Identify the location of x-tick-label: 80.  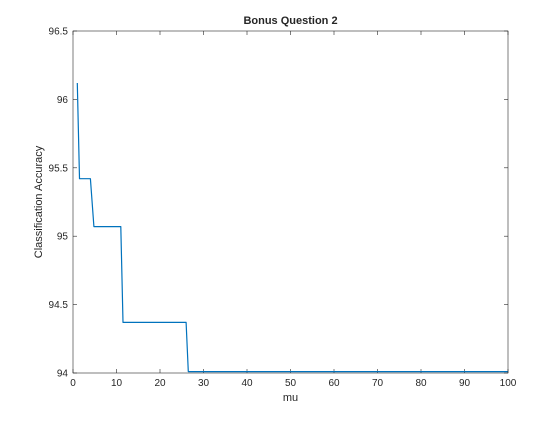
(421, 383).